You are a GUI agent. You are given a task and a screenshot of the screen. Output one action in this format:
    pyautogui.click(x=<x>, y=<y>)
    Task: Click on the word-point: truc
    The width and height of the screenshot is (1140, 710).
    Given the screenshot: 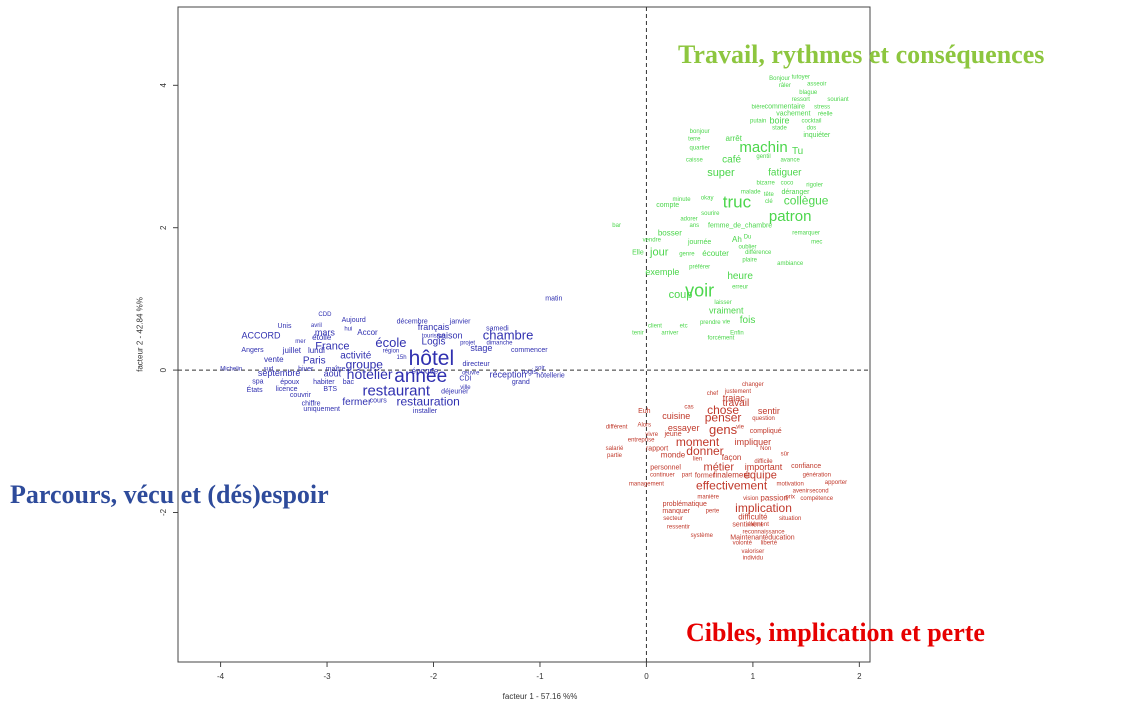 What is the action you would take?
    pyautogui.click(x=737, y=201)
    